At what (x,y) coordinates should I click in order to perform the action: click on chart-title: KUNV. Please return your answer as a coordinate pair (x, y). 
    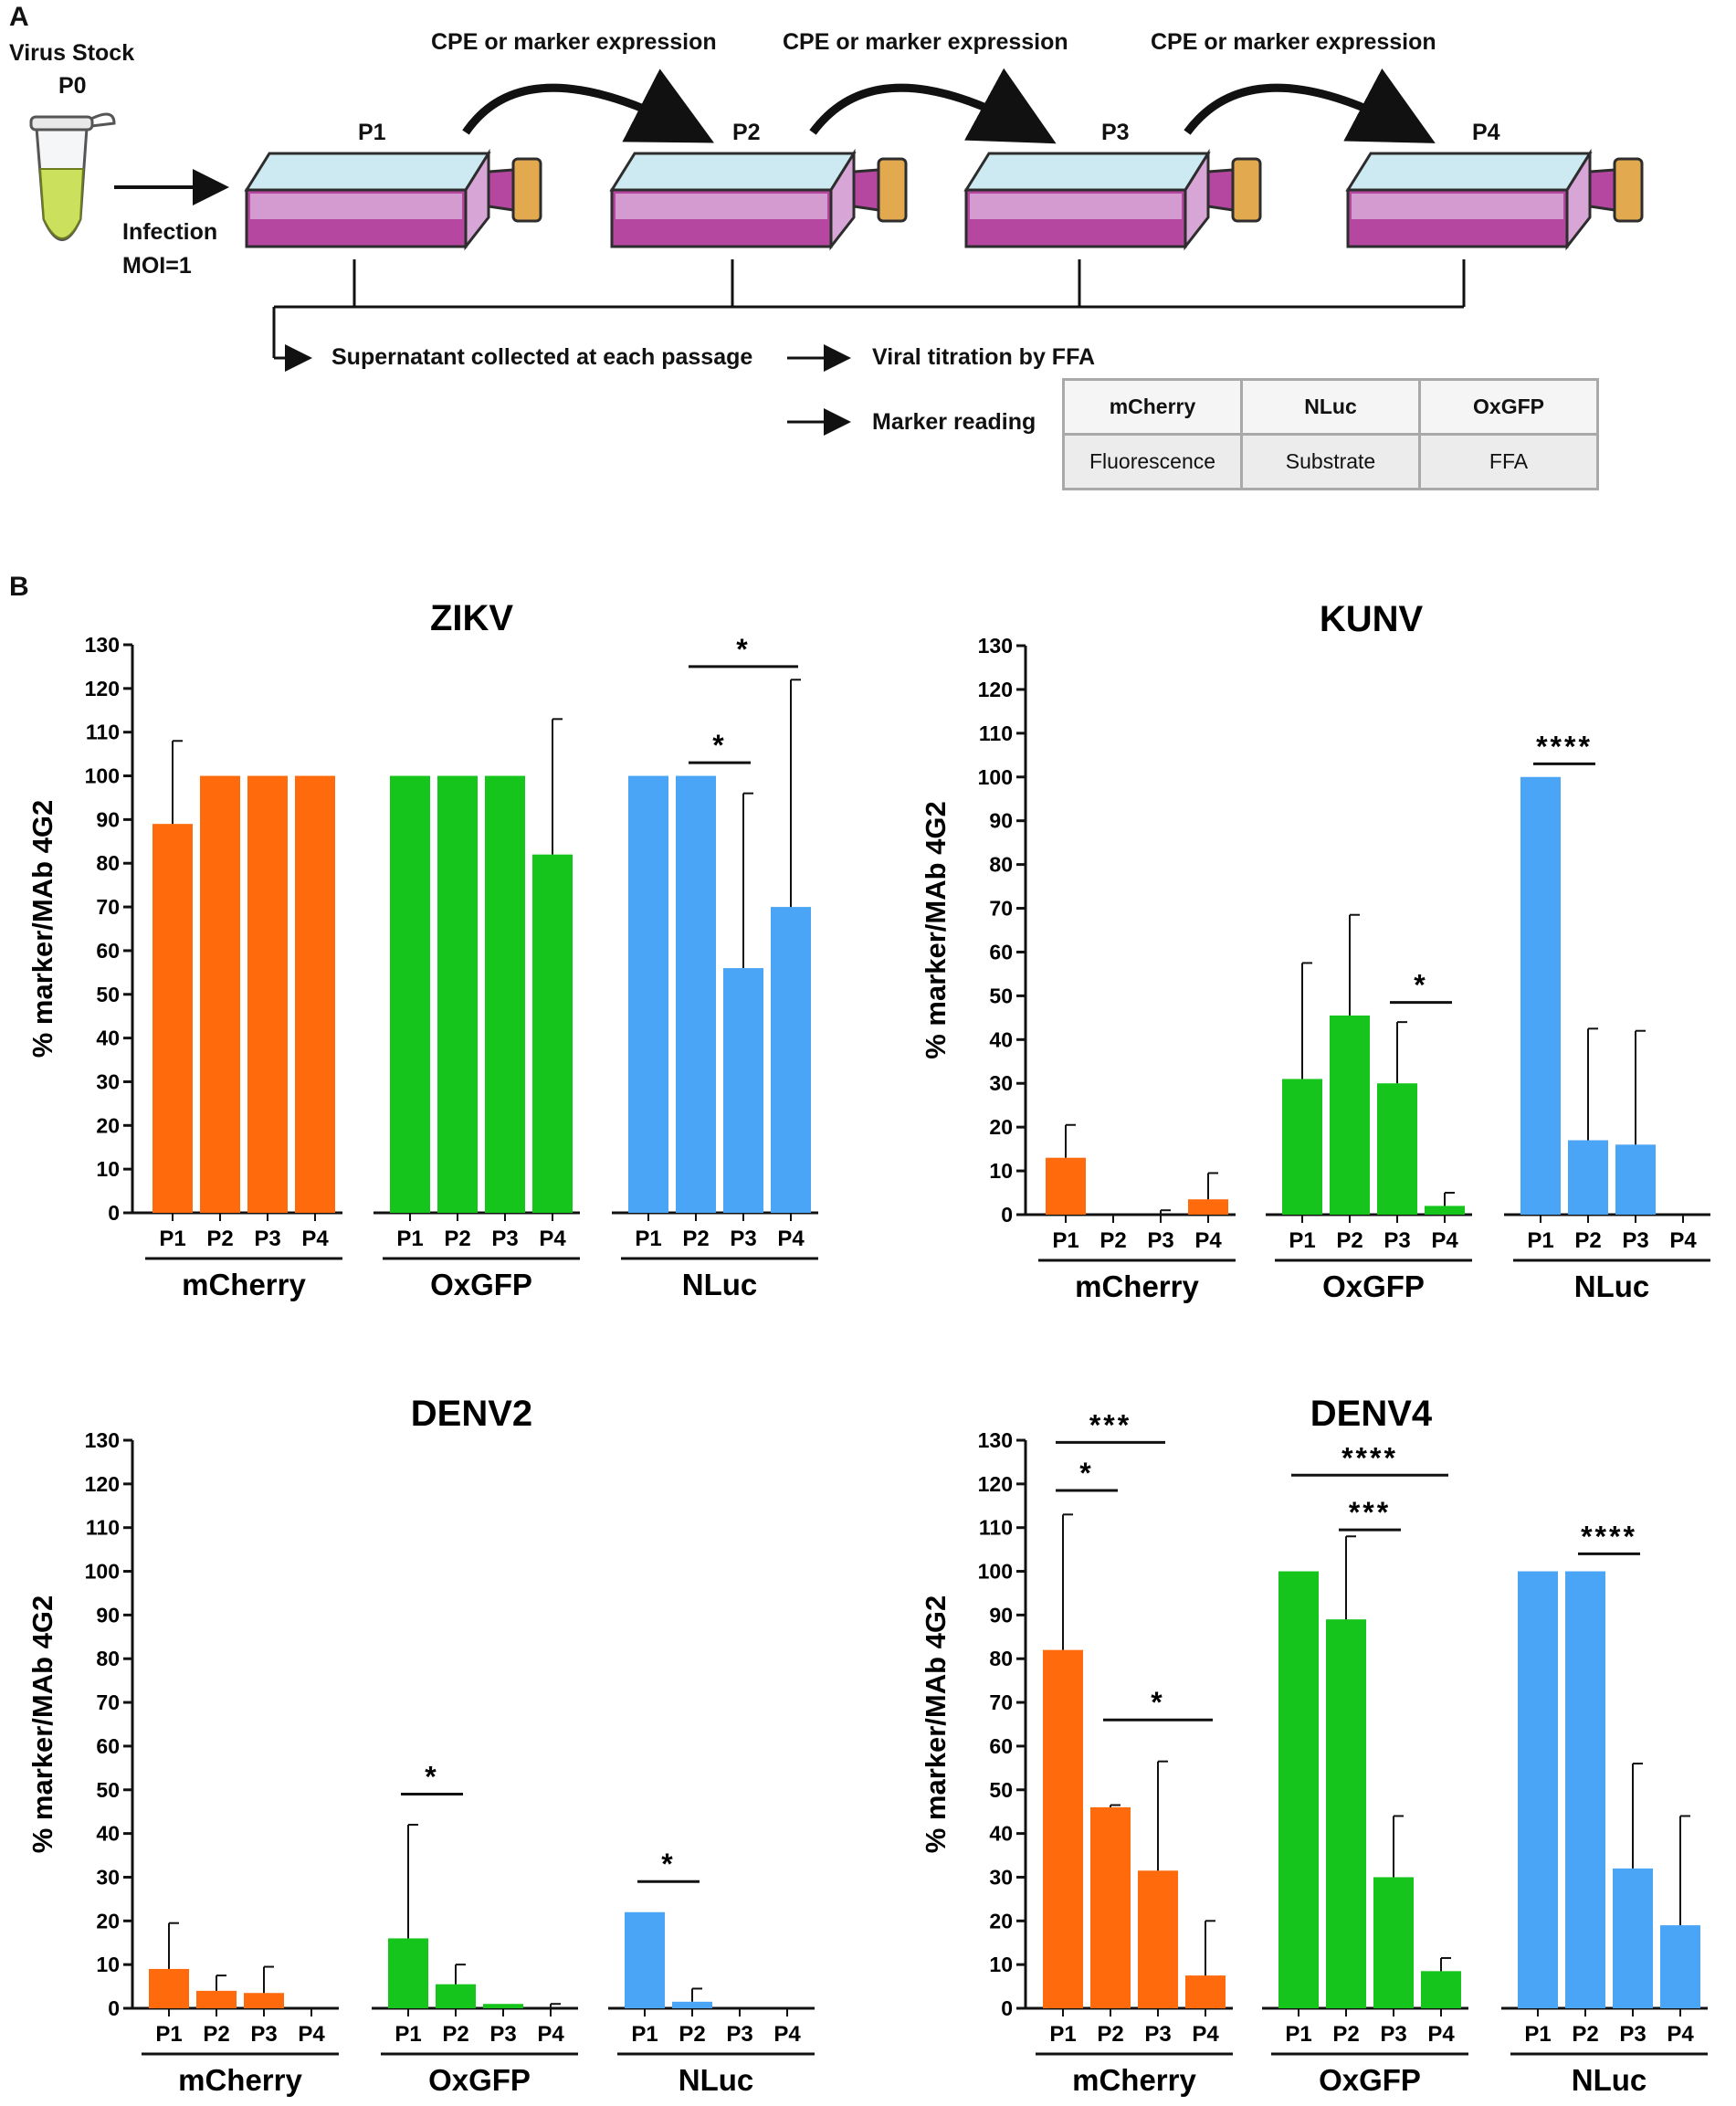
    Looking at the image, I should click on (1372, 619).